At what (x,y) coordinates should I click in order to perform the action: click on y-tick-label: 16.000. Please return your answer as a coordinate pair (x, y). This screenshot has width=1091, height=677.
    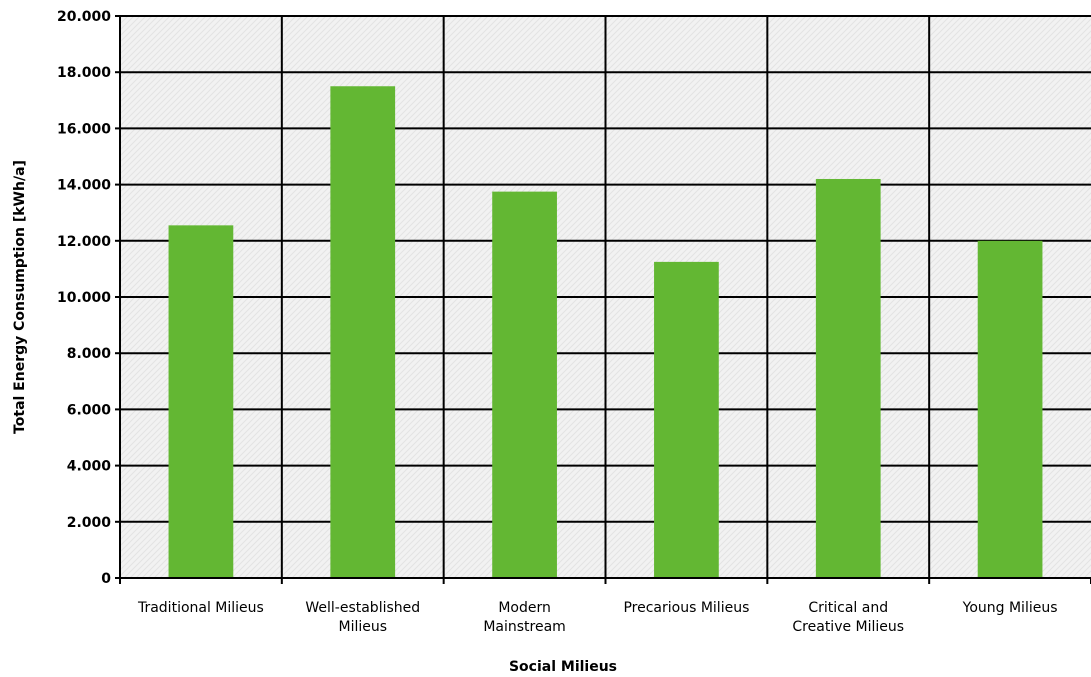
    Looking at the image, I should click on (84, 129).